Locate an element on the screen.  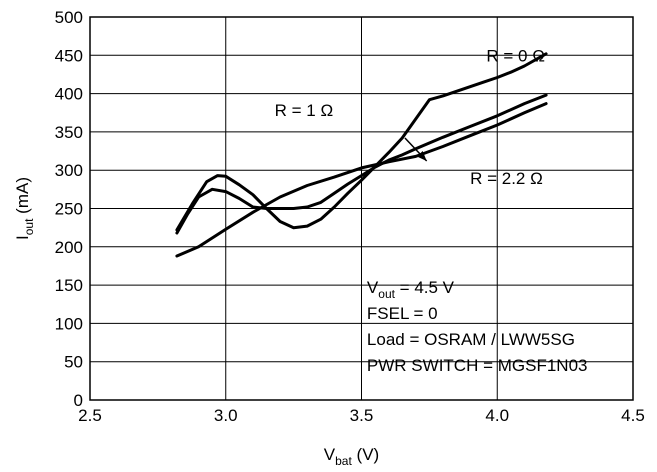
y-tick-label: 200 is located at coordinates (69, 247).